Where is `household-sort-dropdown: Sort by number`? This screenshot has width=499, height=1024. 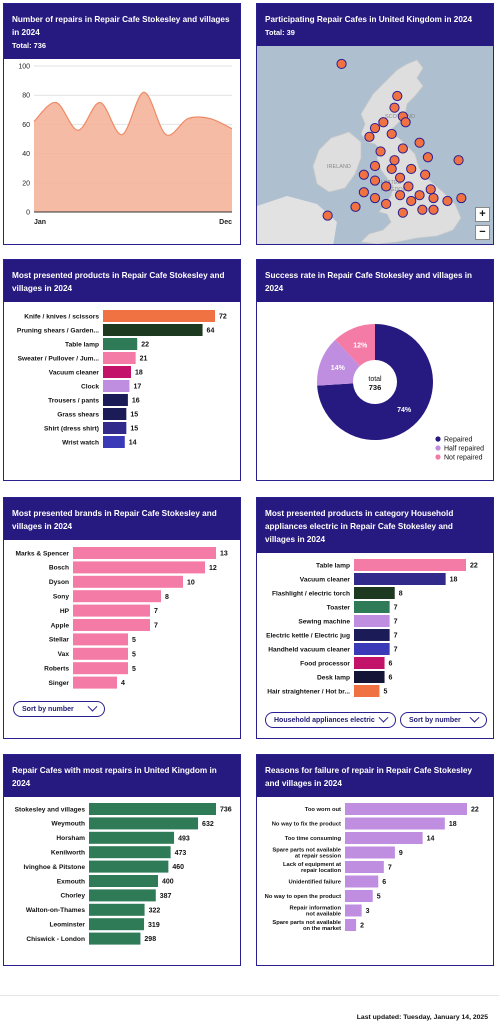
household-sort-dropdown: Sort by number is located at coordinates (443, 720).